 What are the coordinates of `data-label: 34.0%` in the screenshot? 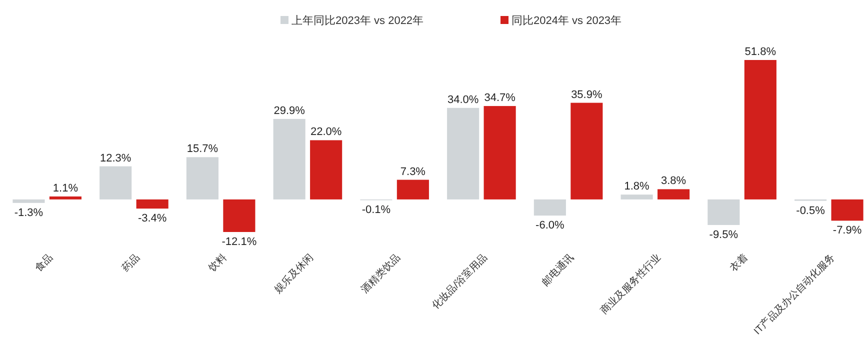 It's located at (463, 100).